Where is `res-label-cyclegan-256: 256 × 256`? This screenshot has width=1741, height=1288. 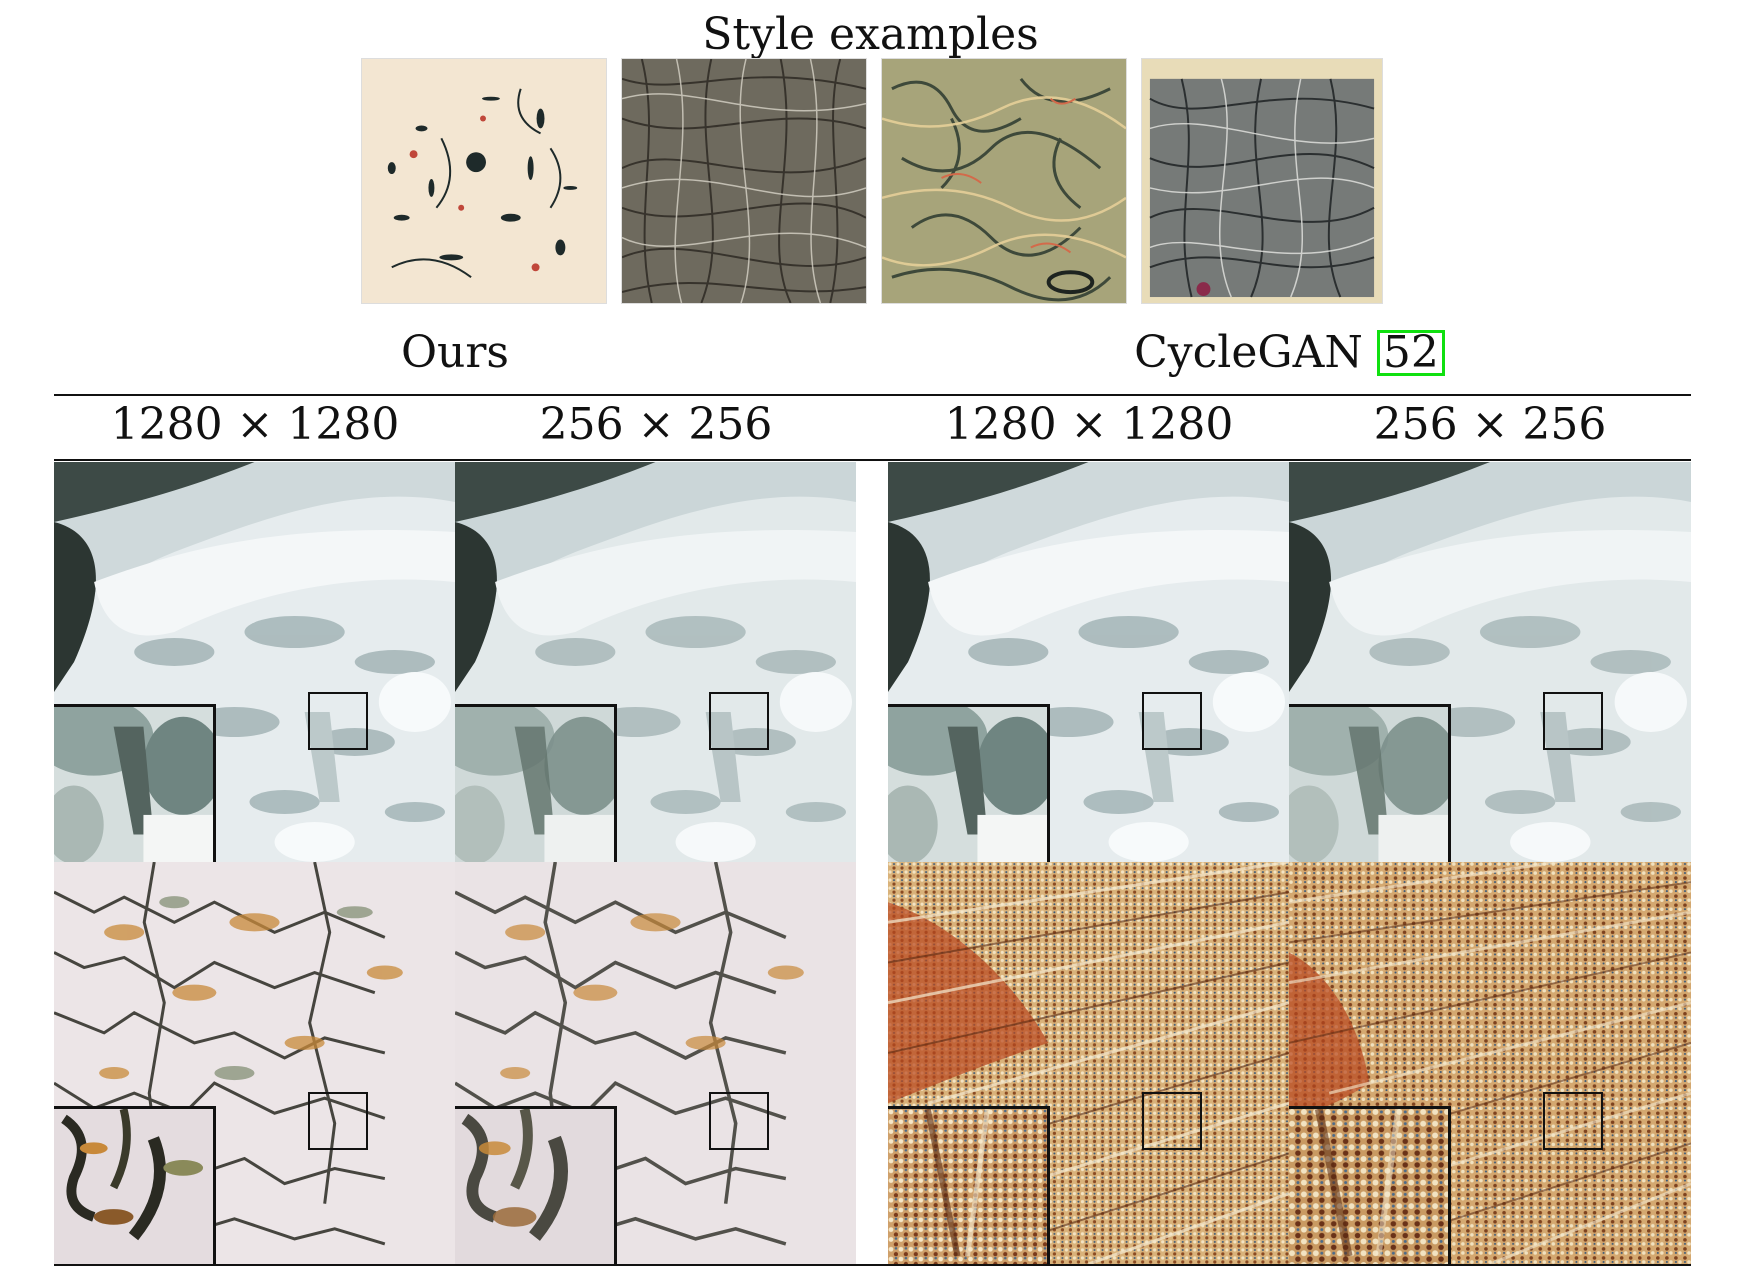 res-label-cyclegan-256: 256 × 256 is located at coordinates (1490, 424).